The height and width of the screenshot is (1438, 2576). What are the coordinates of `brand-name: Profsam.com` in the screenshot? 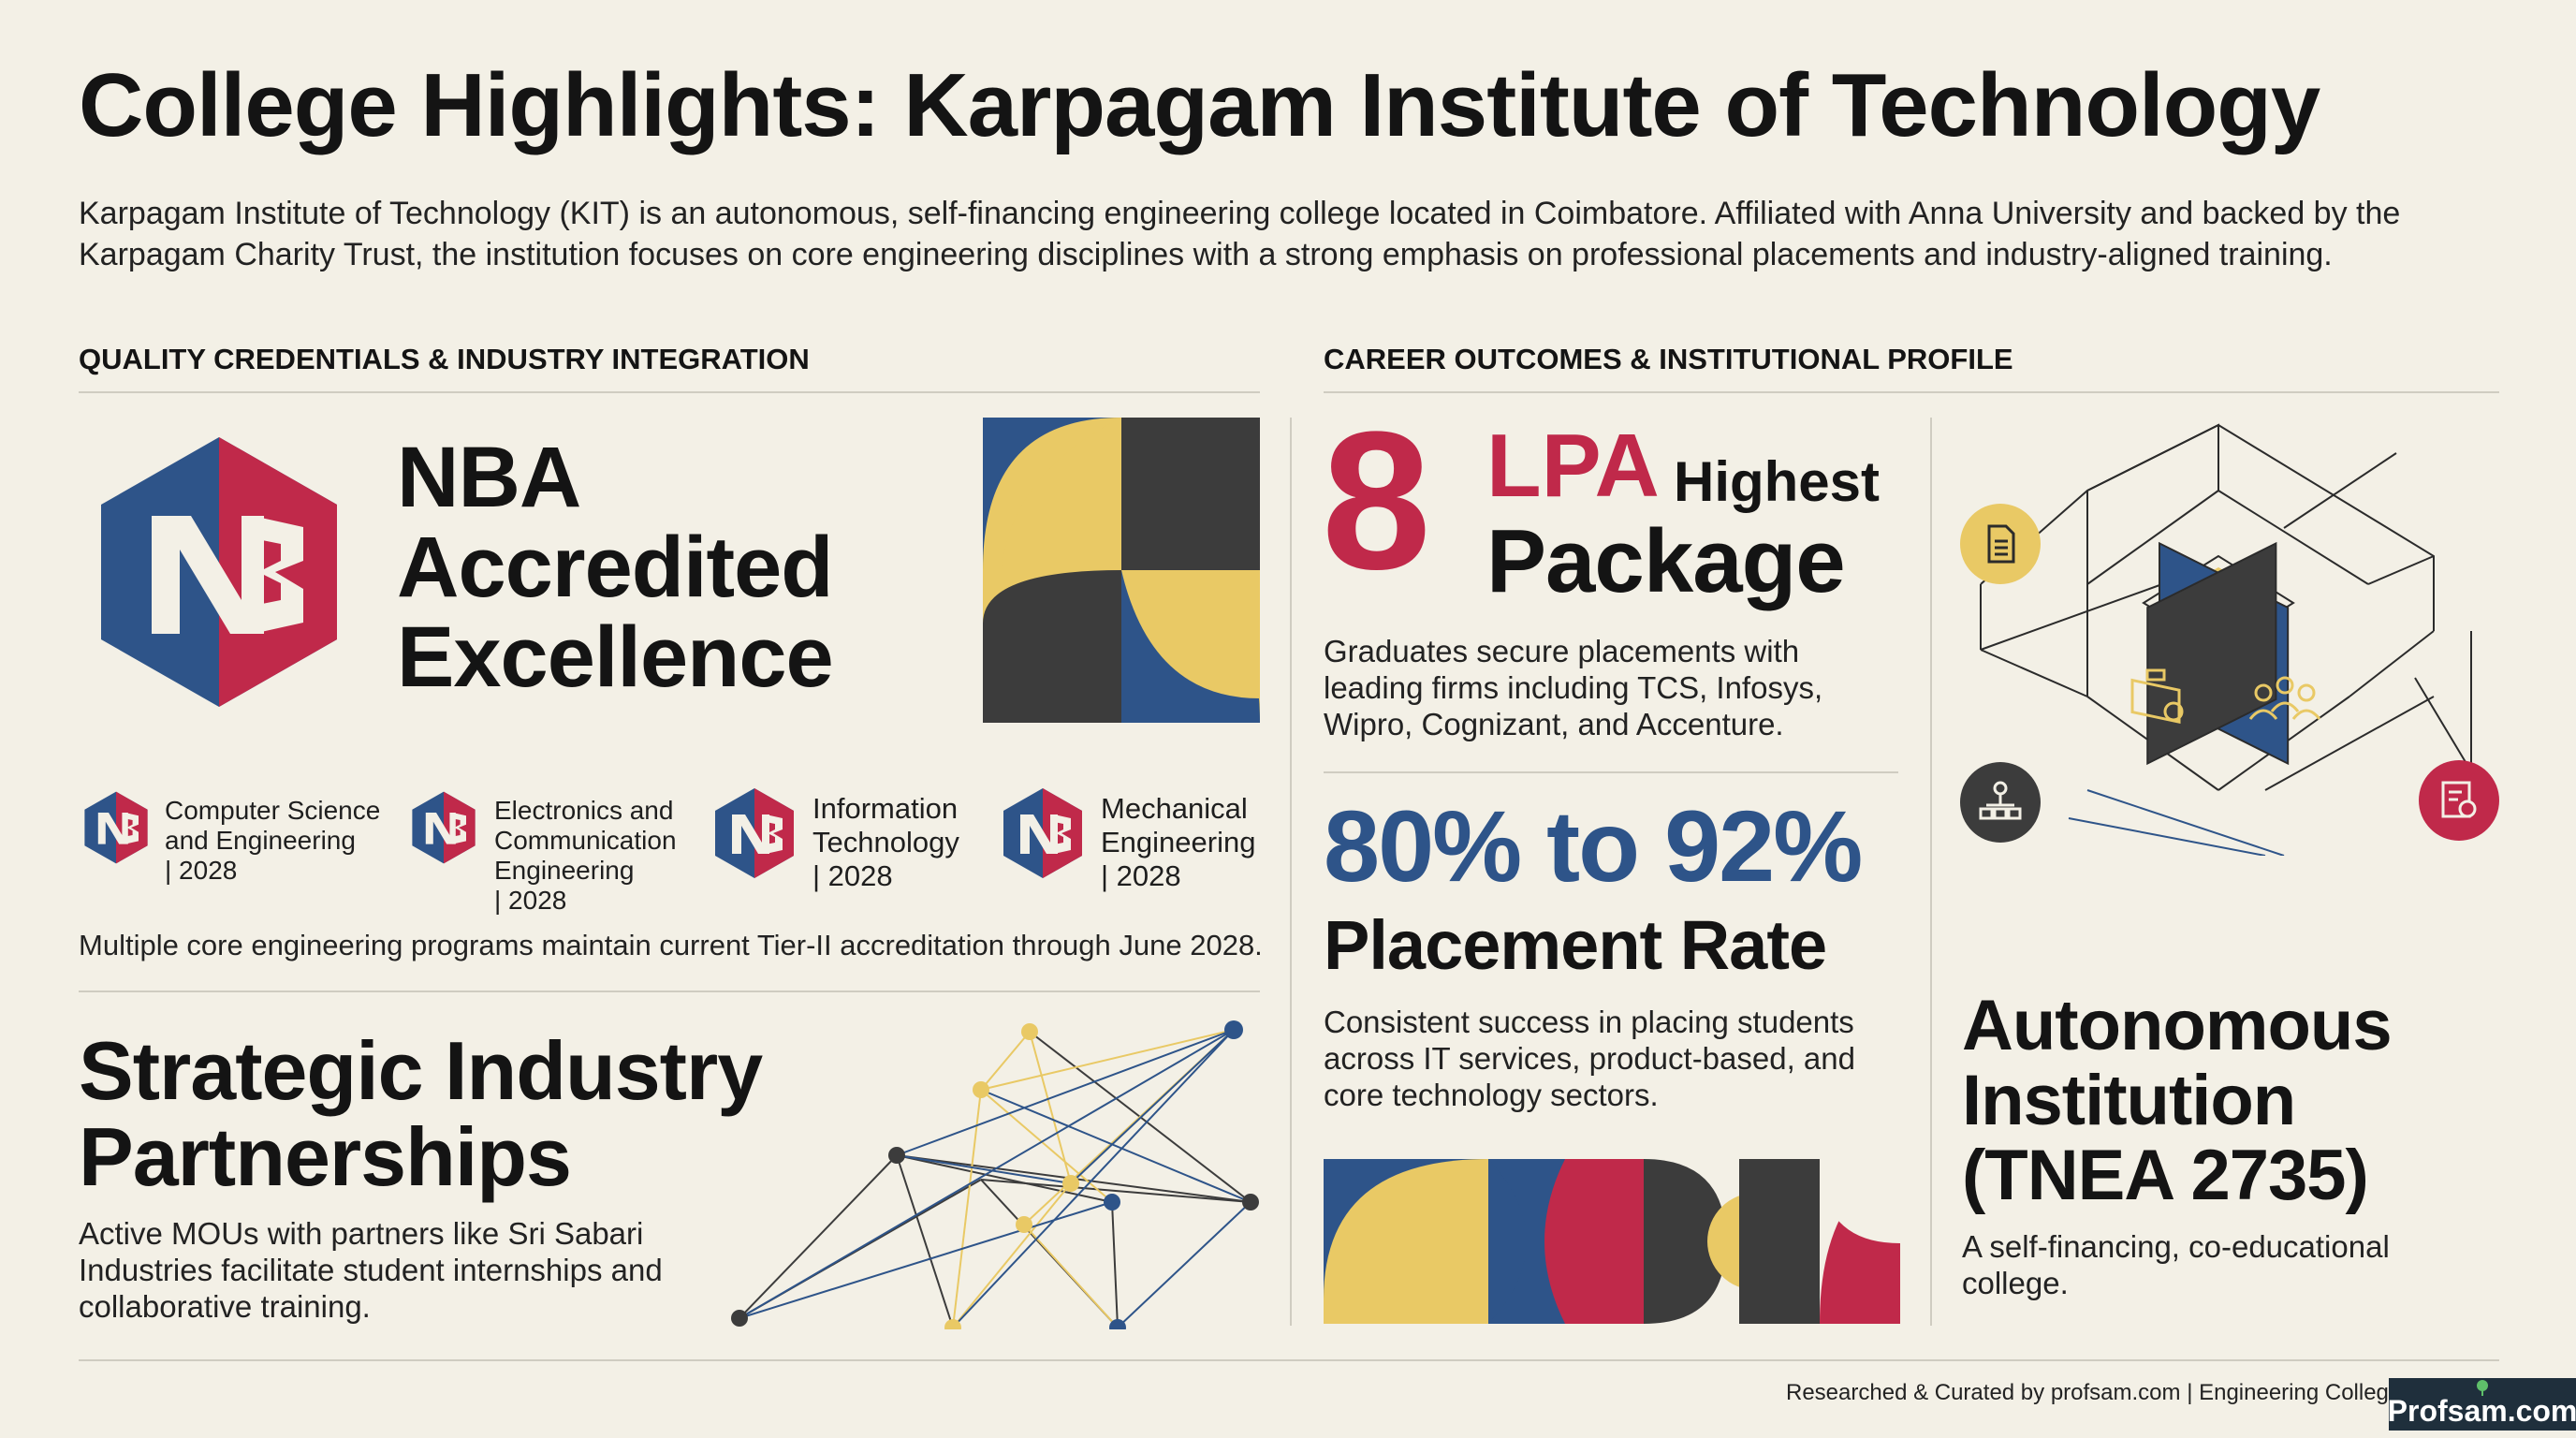 It's located at (2481, 1411).